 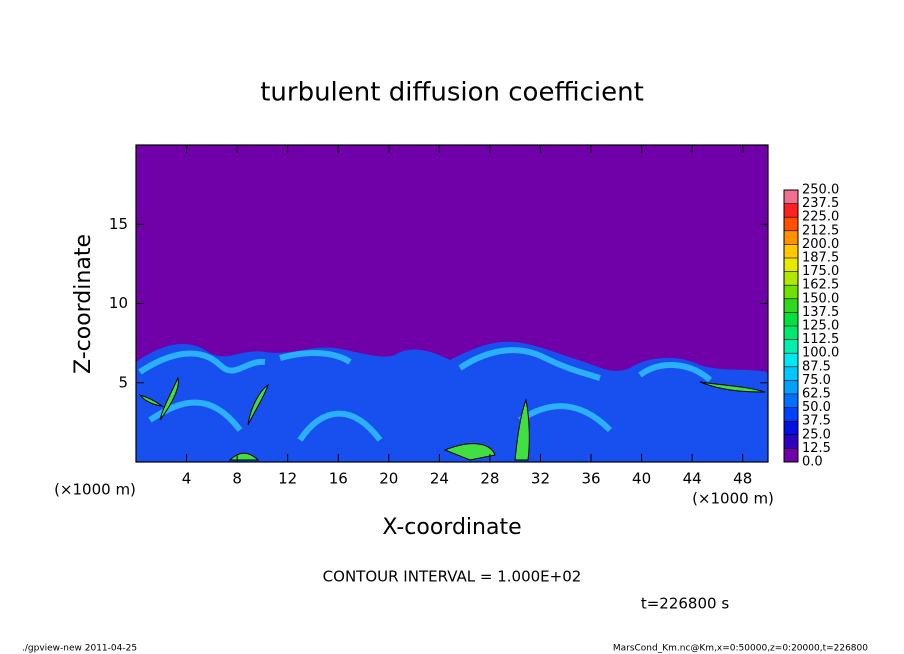 What do you see at coordinates (816, 380) in the screenshot?
I see `colorbar-label: 75.0` at bounding box center [816, 380].